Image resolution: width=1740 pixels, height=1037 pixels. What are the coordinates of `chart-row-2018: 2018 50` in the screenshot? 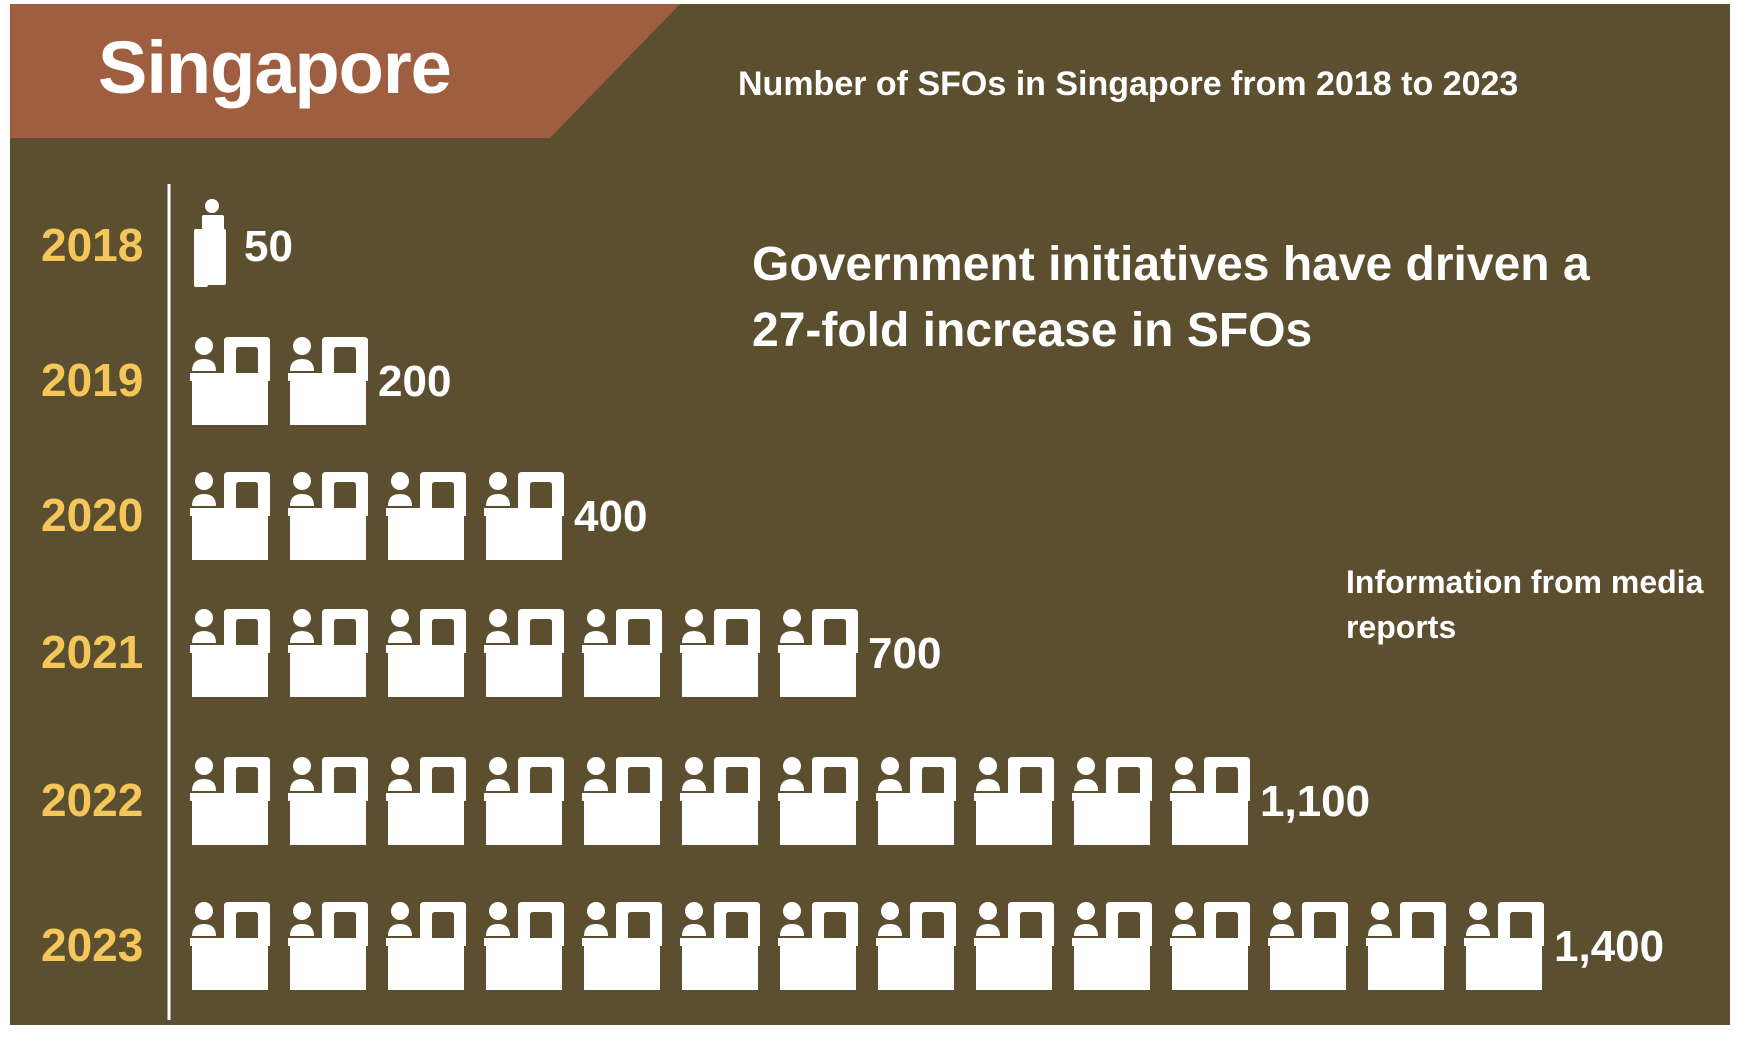 It's located at (167, 243).